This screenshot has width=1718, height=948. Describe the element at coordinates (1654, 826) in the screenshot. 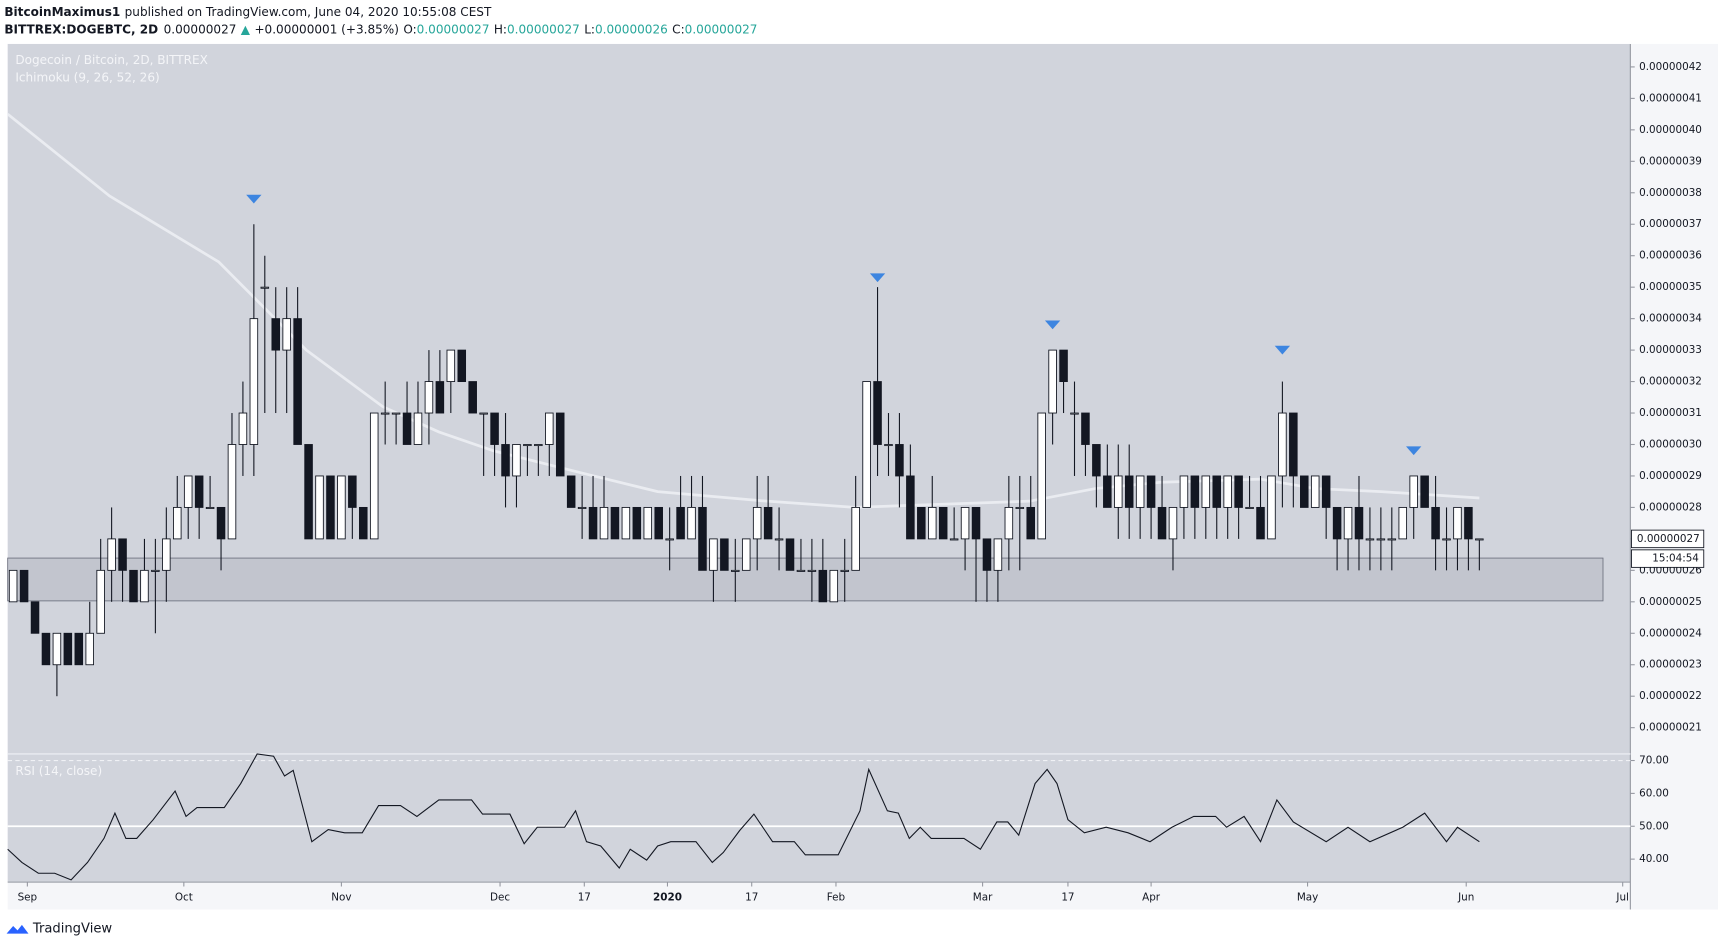

I see `rsi-y-tick-label: 50.00` at that location.